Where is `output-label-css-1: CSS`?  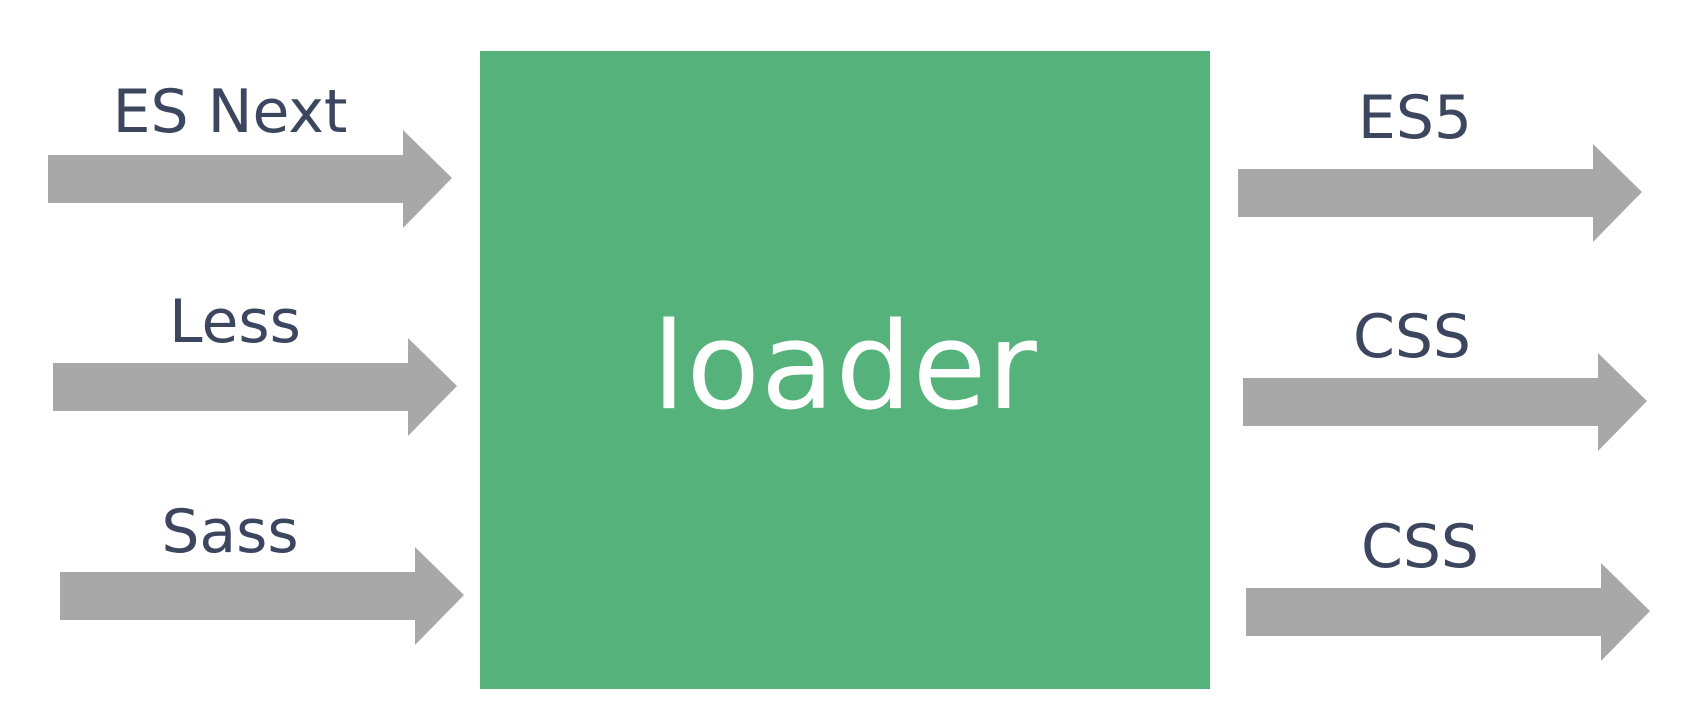
output-label-css-1: CSS is located at coordinates (1412, 337).